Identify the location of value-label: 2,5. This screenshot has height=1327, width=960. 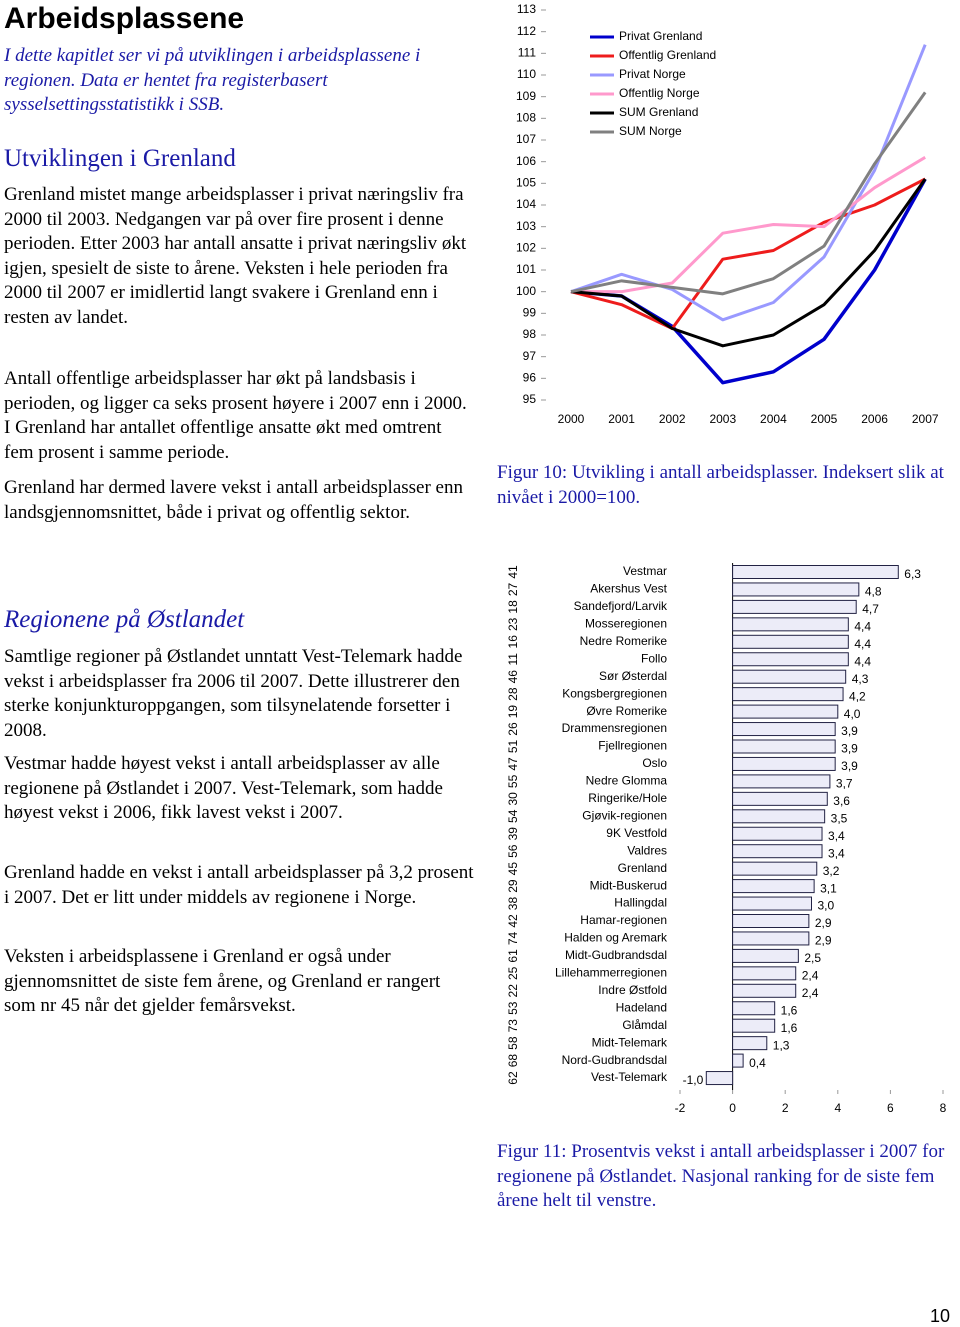
(812, 958).